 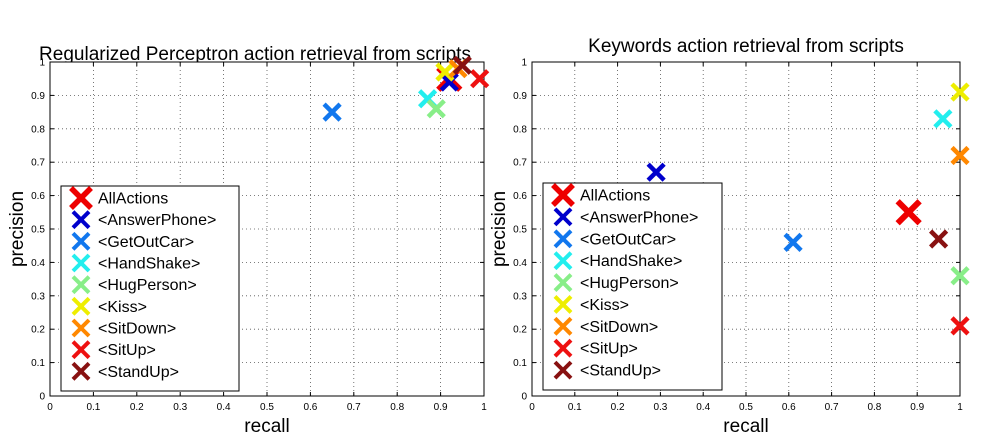 What do you see at coordinates (520, 330) in the screenshot?
I see `y-tick-label: 0.2` at bounding box center [520, 330].